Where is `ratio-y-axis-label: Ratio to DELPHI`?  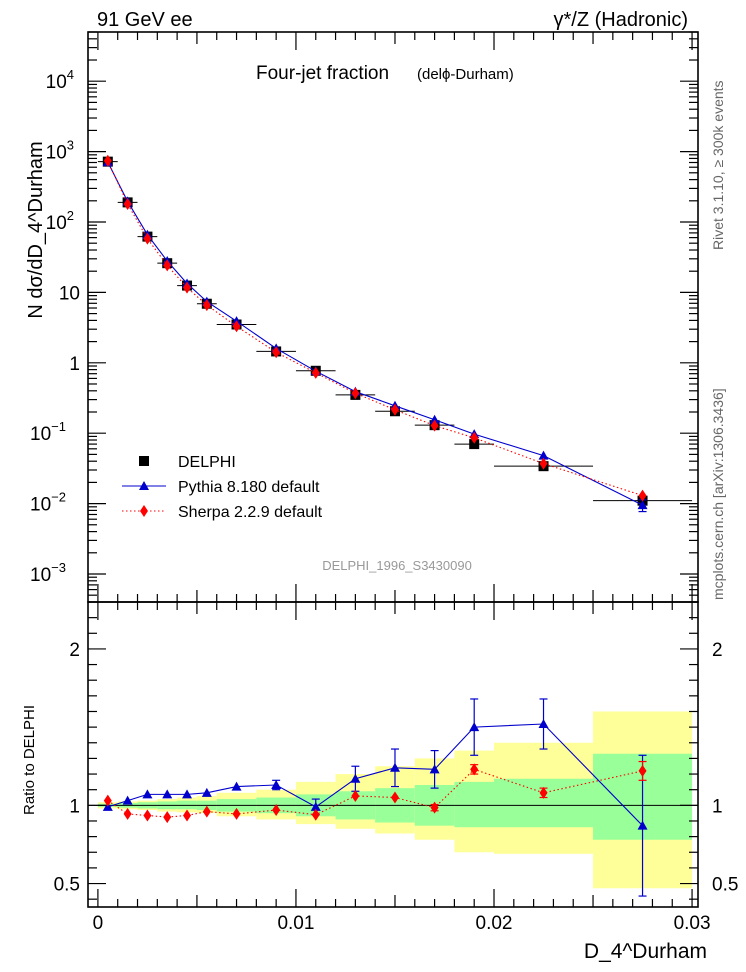
ratio-y-axis-label: Ratio to DELPHI is located at coordinates (29, 760).